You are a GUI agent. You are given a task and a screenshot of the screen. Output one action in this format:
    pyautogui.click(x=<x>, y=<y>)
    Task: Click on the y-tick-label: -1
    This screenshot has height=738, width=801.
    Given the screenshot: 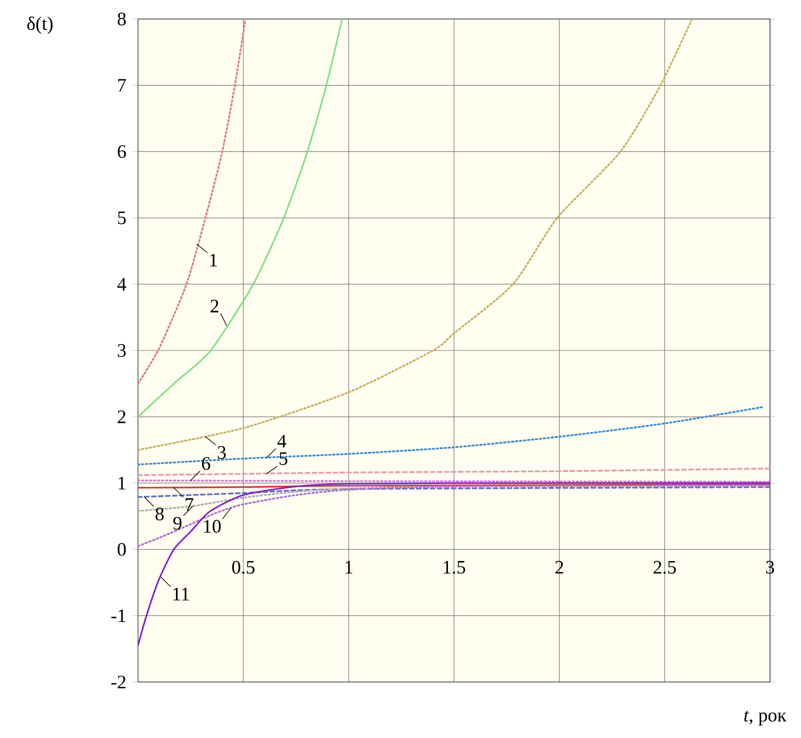 What is the action you would take?
    pyautogui.click(x=118, y=615)
    